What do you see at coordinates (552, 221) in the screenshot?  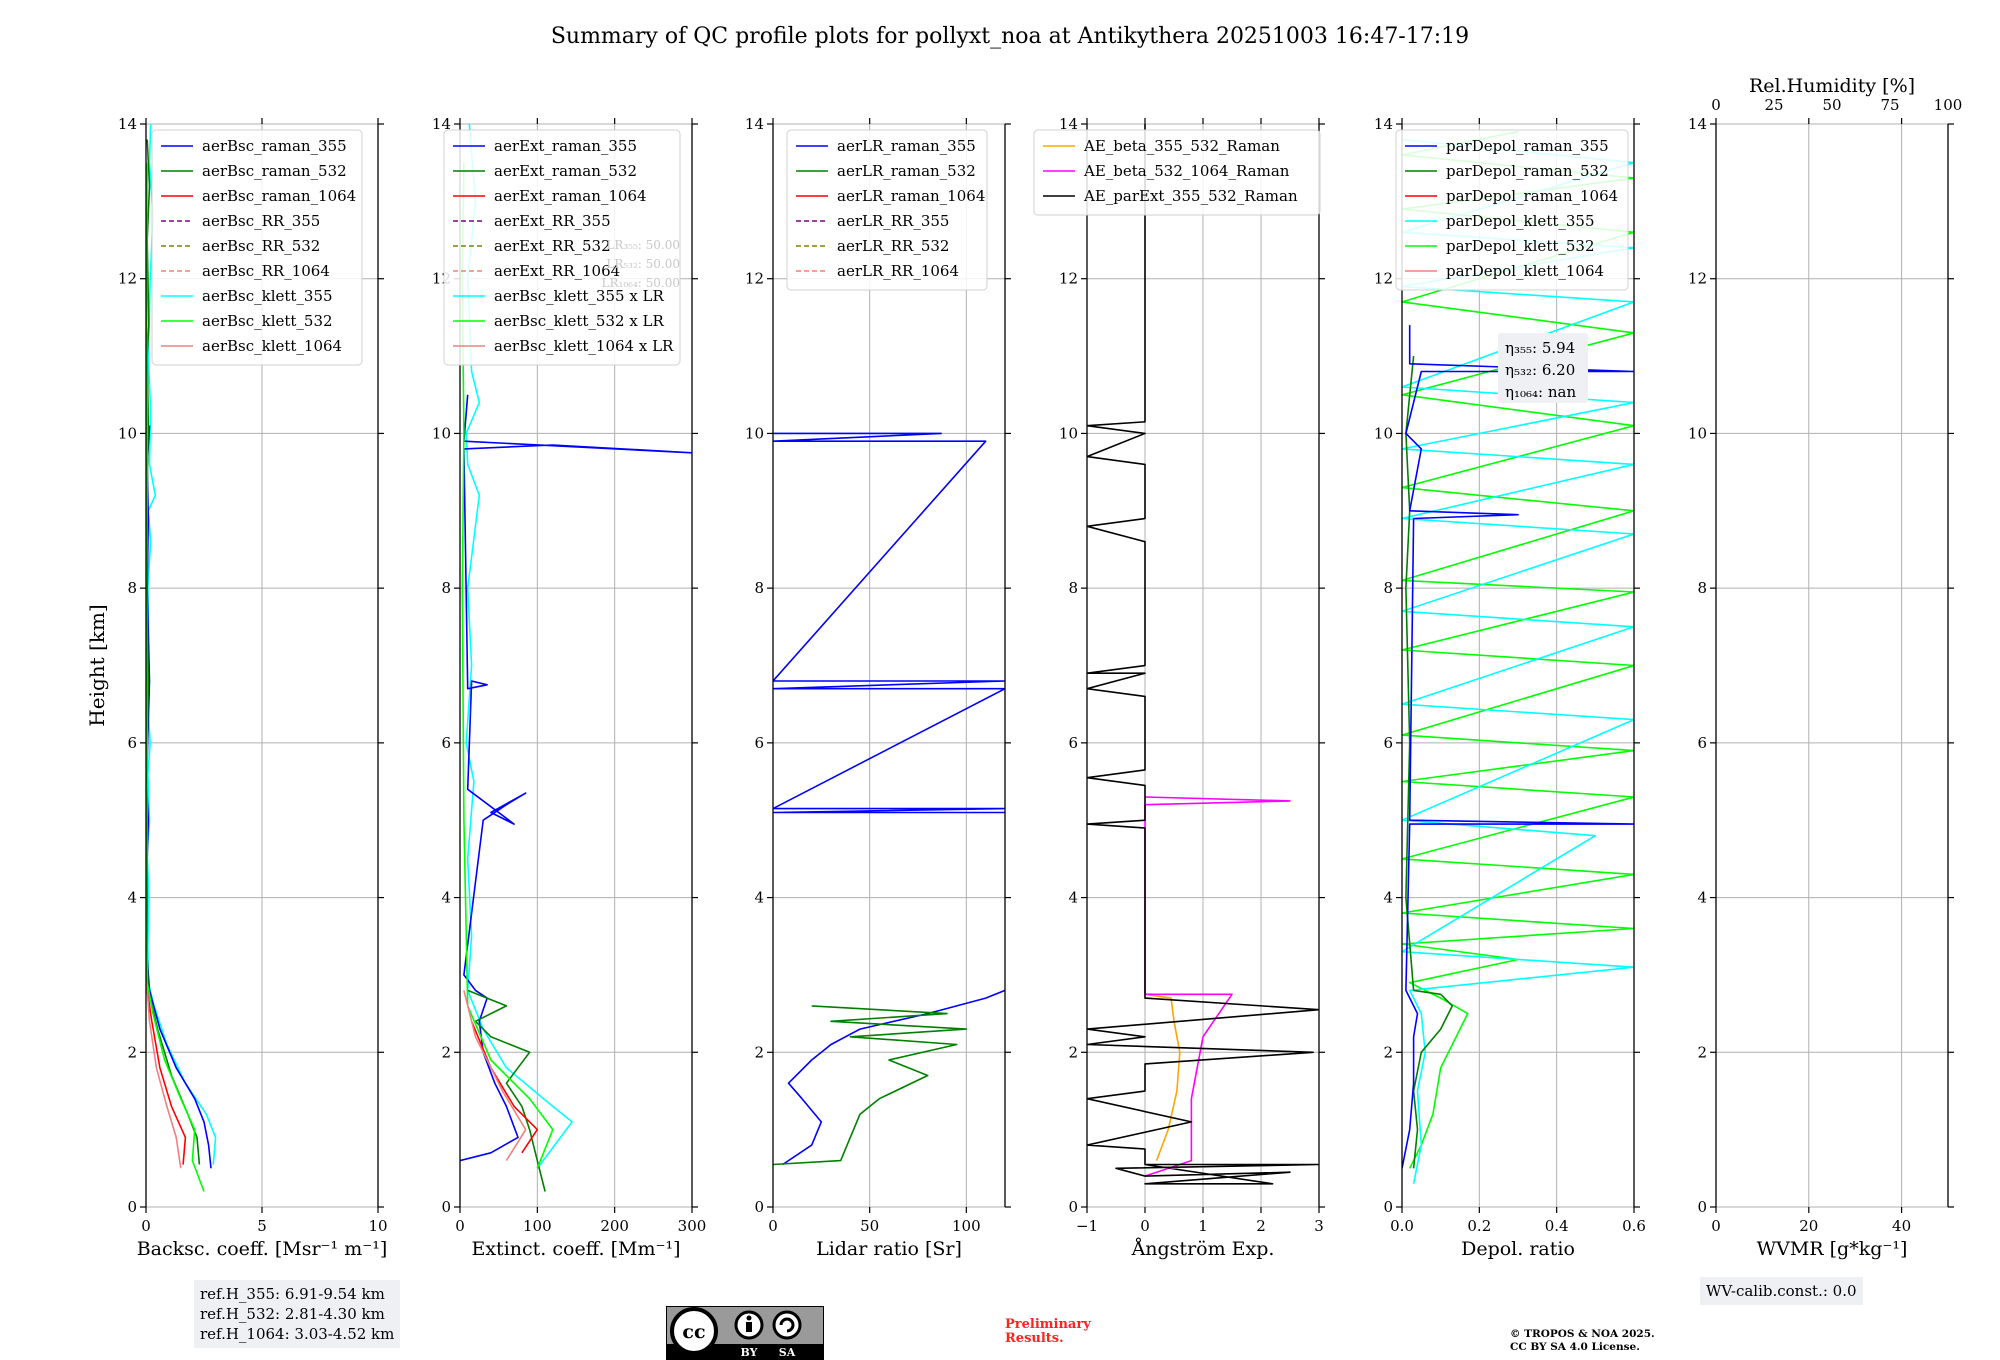 I see `legend-label: aerExt_RR_355` at bounding box center [552, 221].